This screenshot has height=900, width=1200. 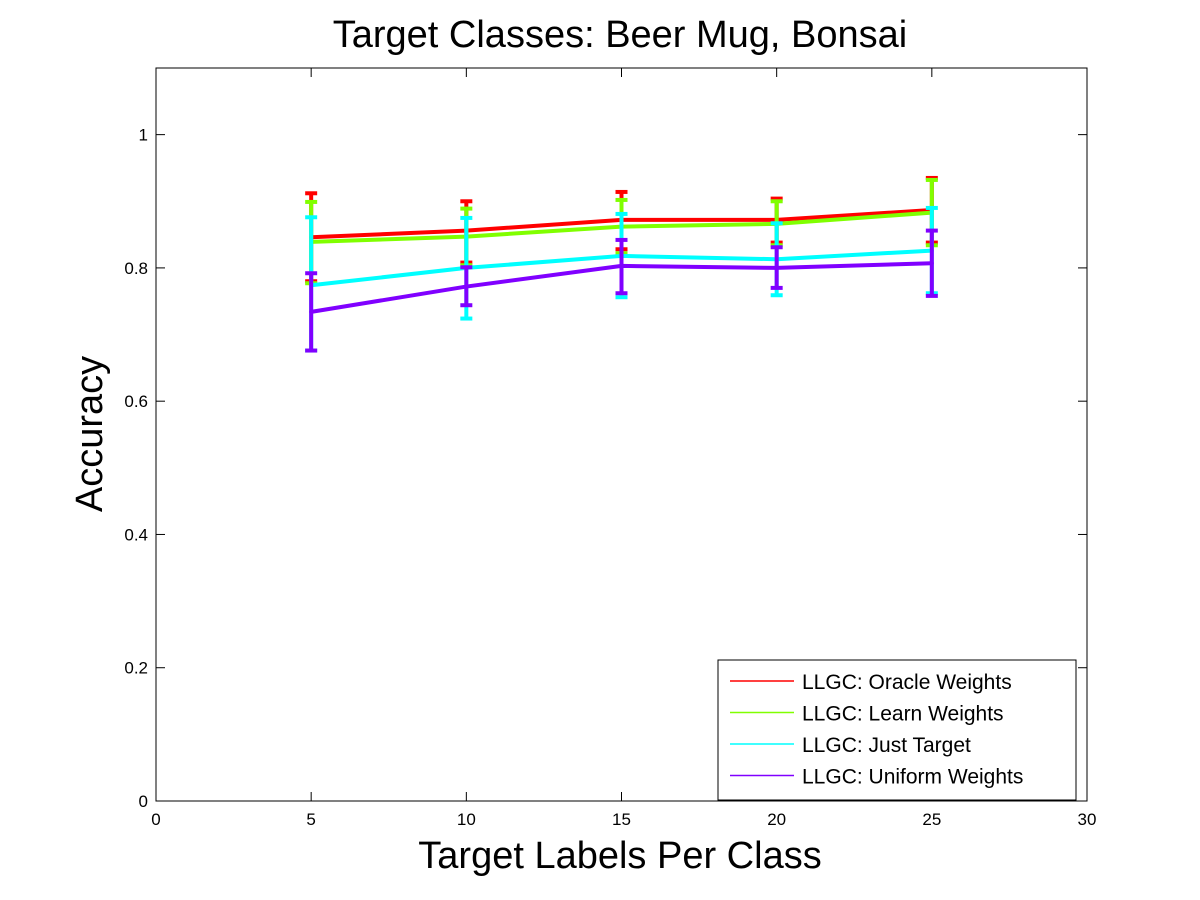 What do you see at coordinates (1087, 819) in the screenshot?
I see `x-tick-label: 30` at bounding box center [1087, 819].